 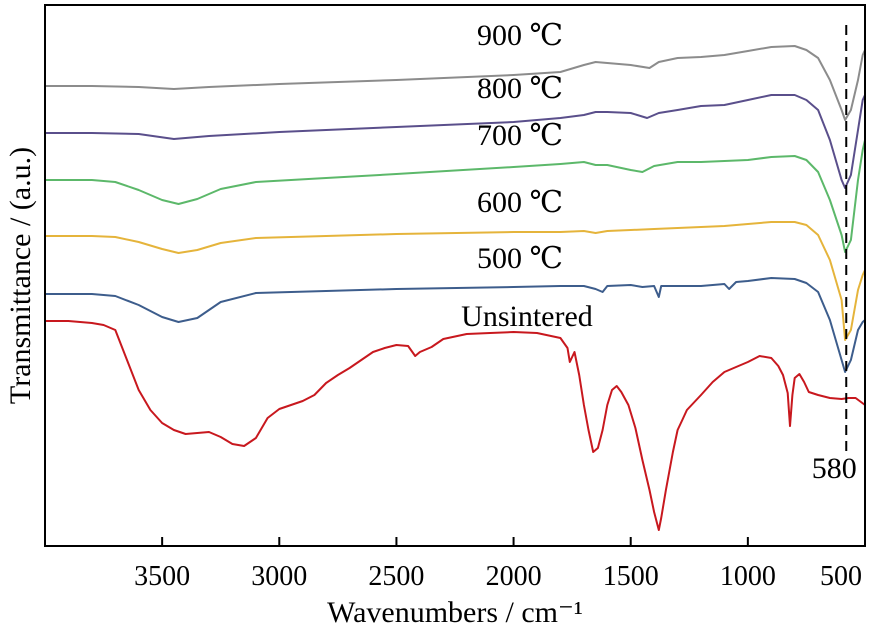 I want to click on x-tick-label: 1000, so click(x=748, y=576).